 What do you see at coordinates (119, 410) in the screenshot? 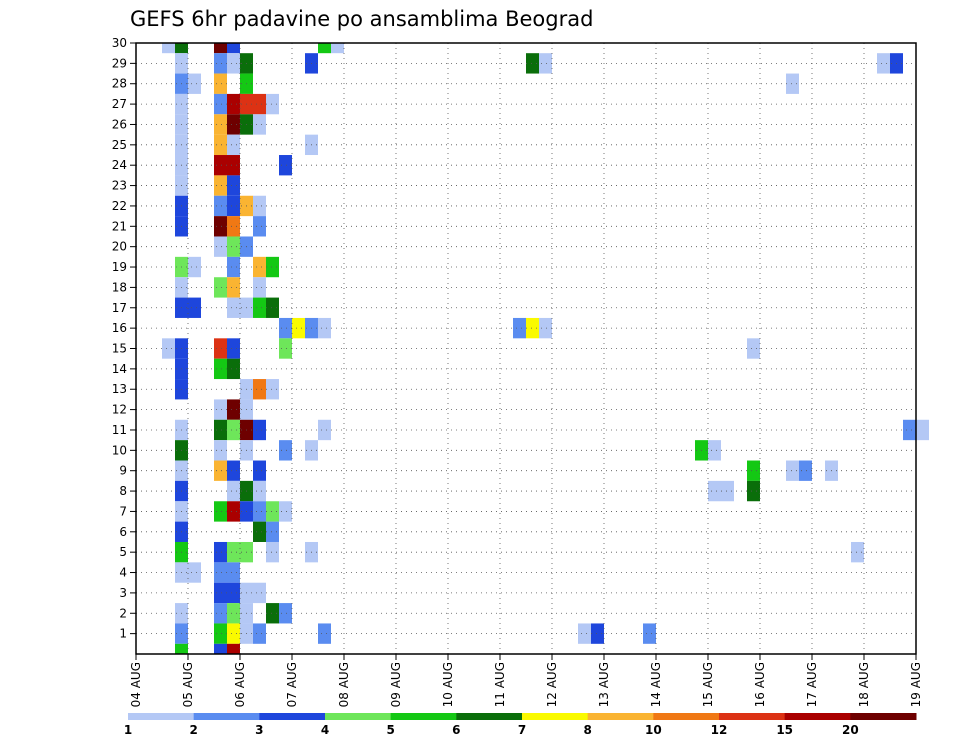
I see `y-tick-label: 12` at bounding box center [119, 410].